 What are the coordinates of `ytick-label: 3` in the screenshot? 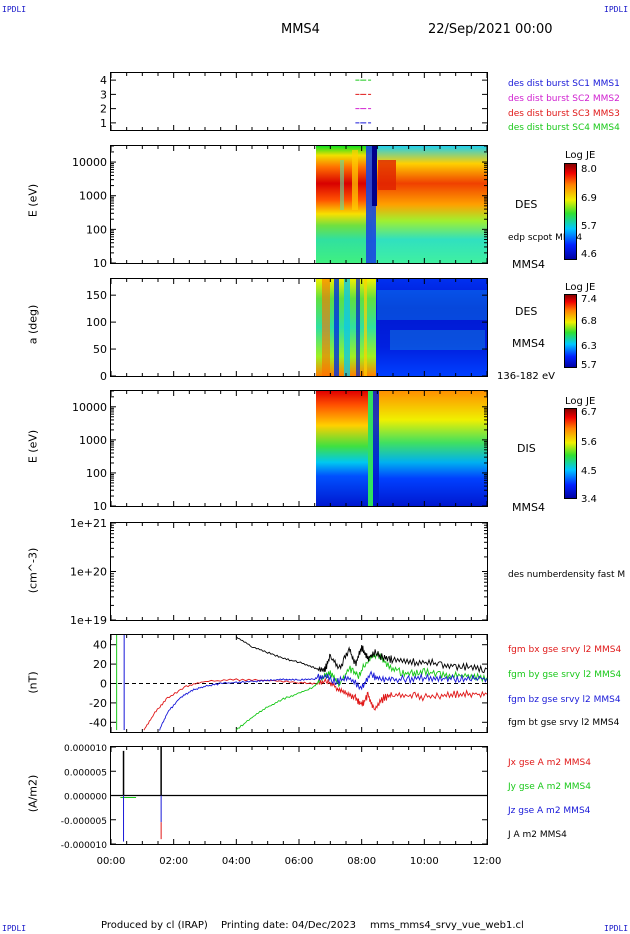 It's located at (103, 94).